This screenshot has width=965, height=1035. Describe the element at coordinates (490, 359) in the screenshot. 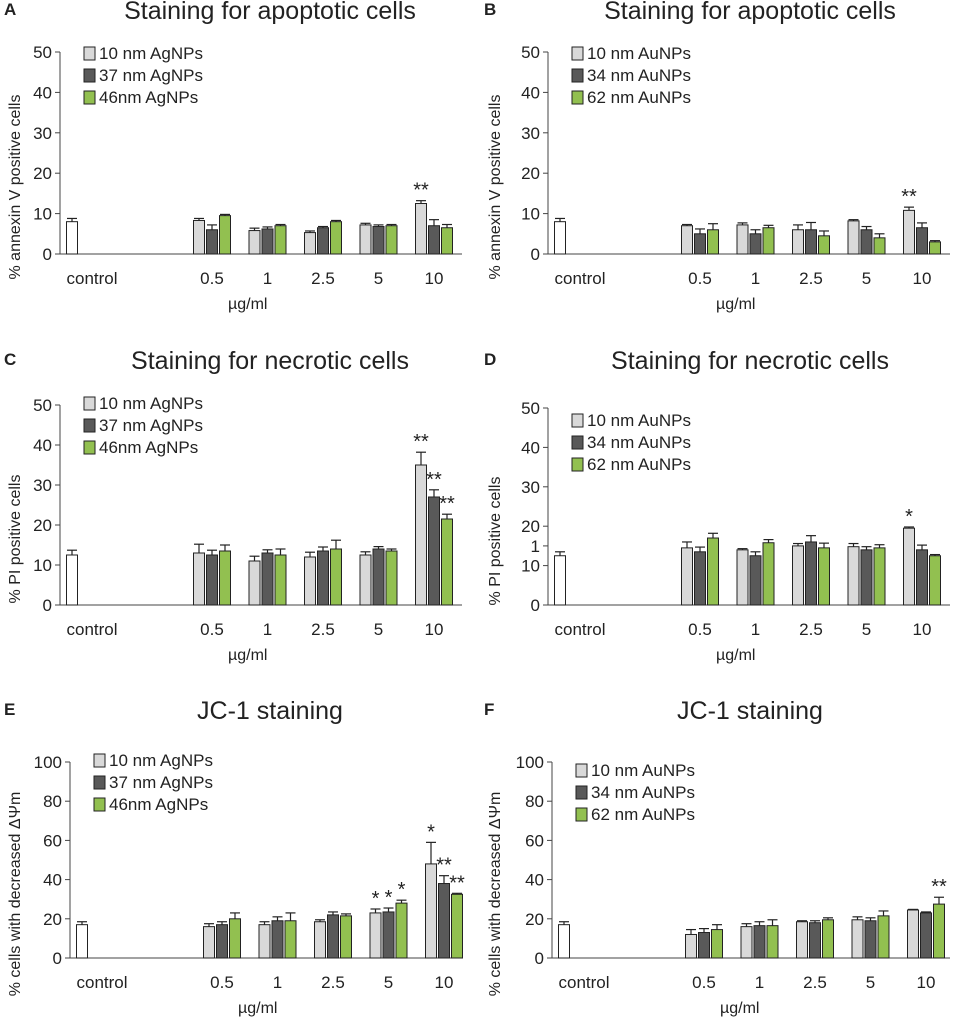

I see `panel-letter: D` at that location.